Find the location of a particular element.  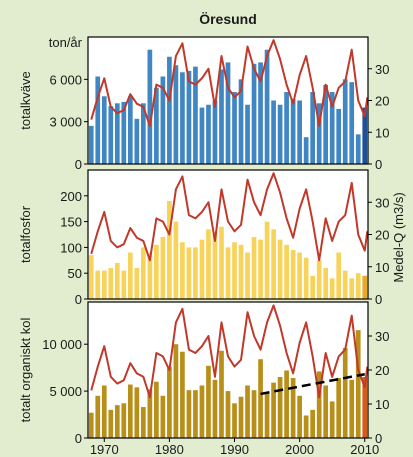

y-tick-label: 0 is located at coordinates (78, 438).